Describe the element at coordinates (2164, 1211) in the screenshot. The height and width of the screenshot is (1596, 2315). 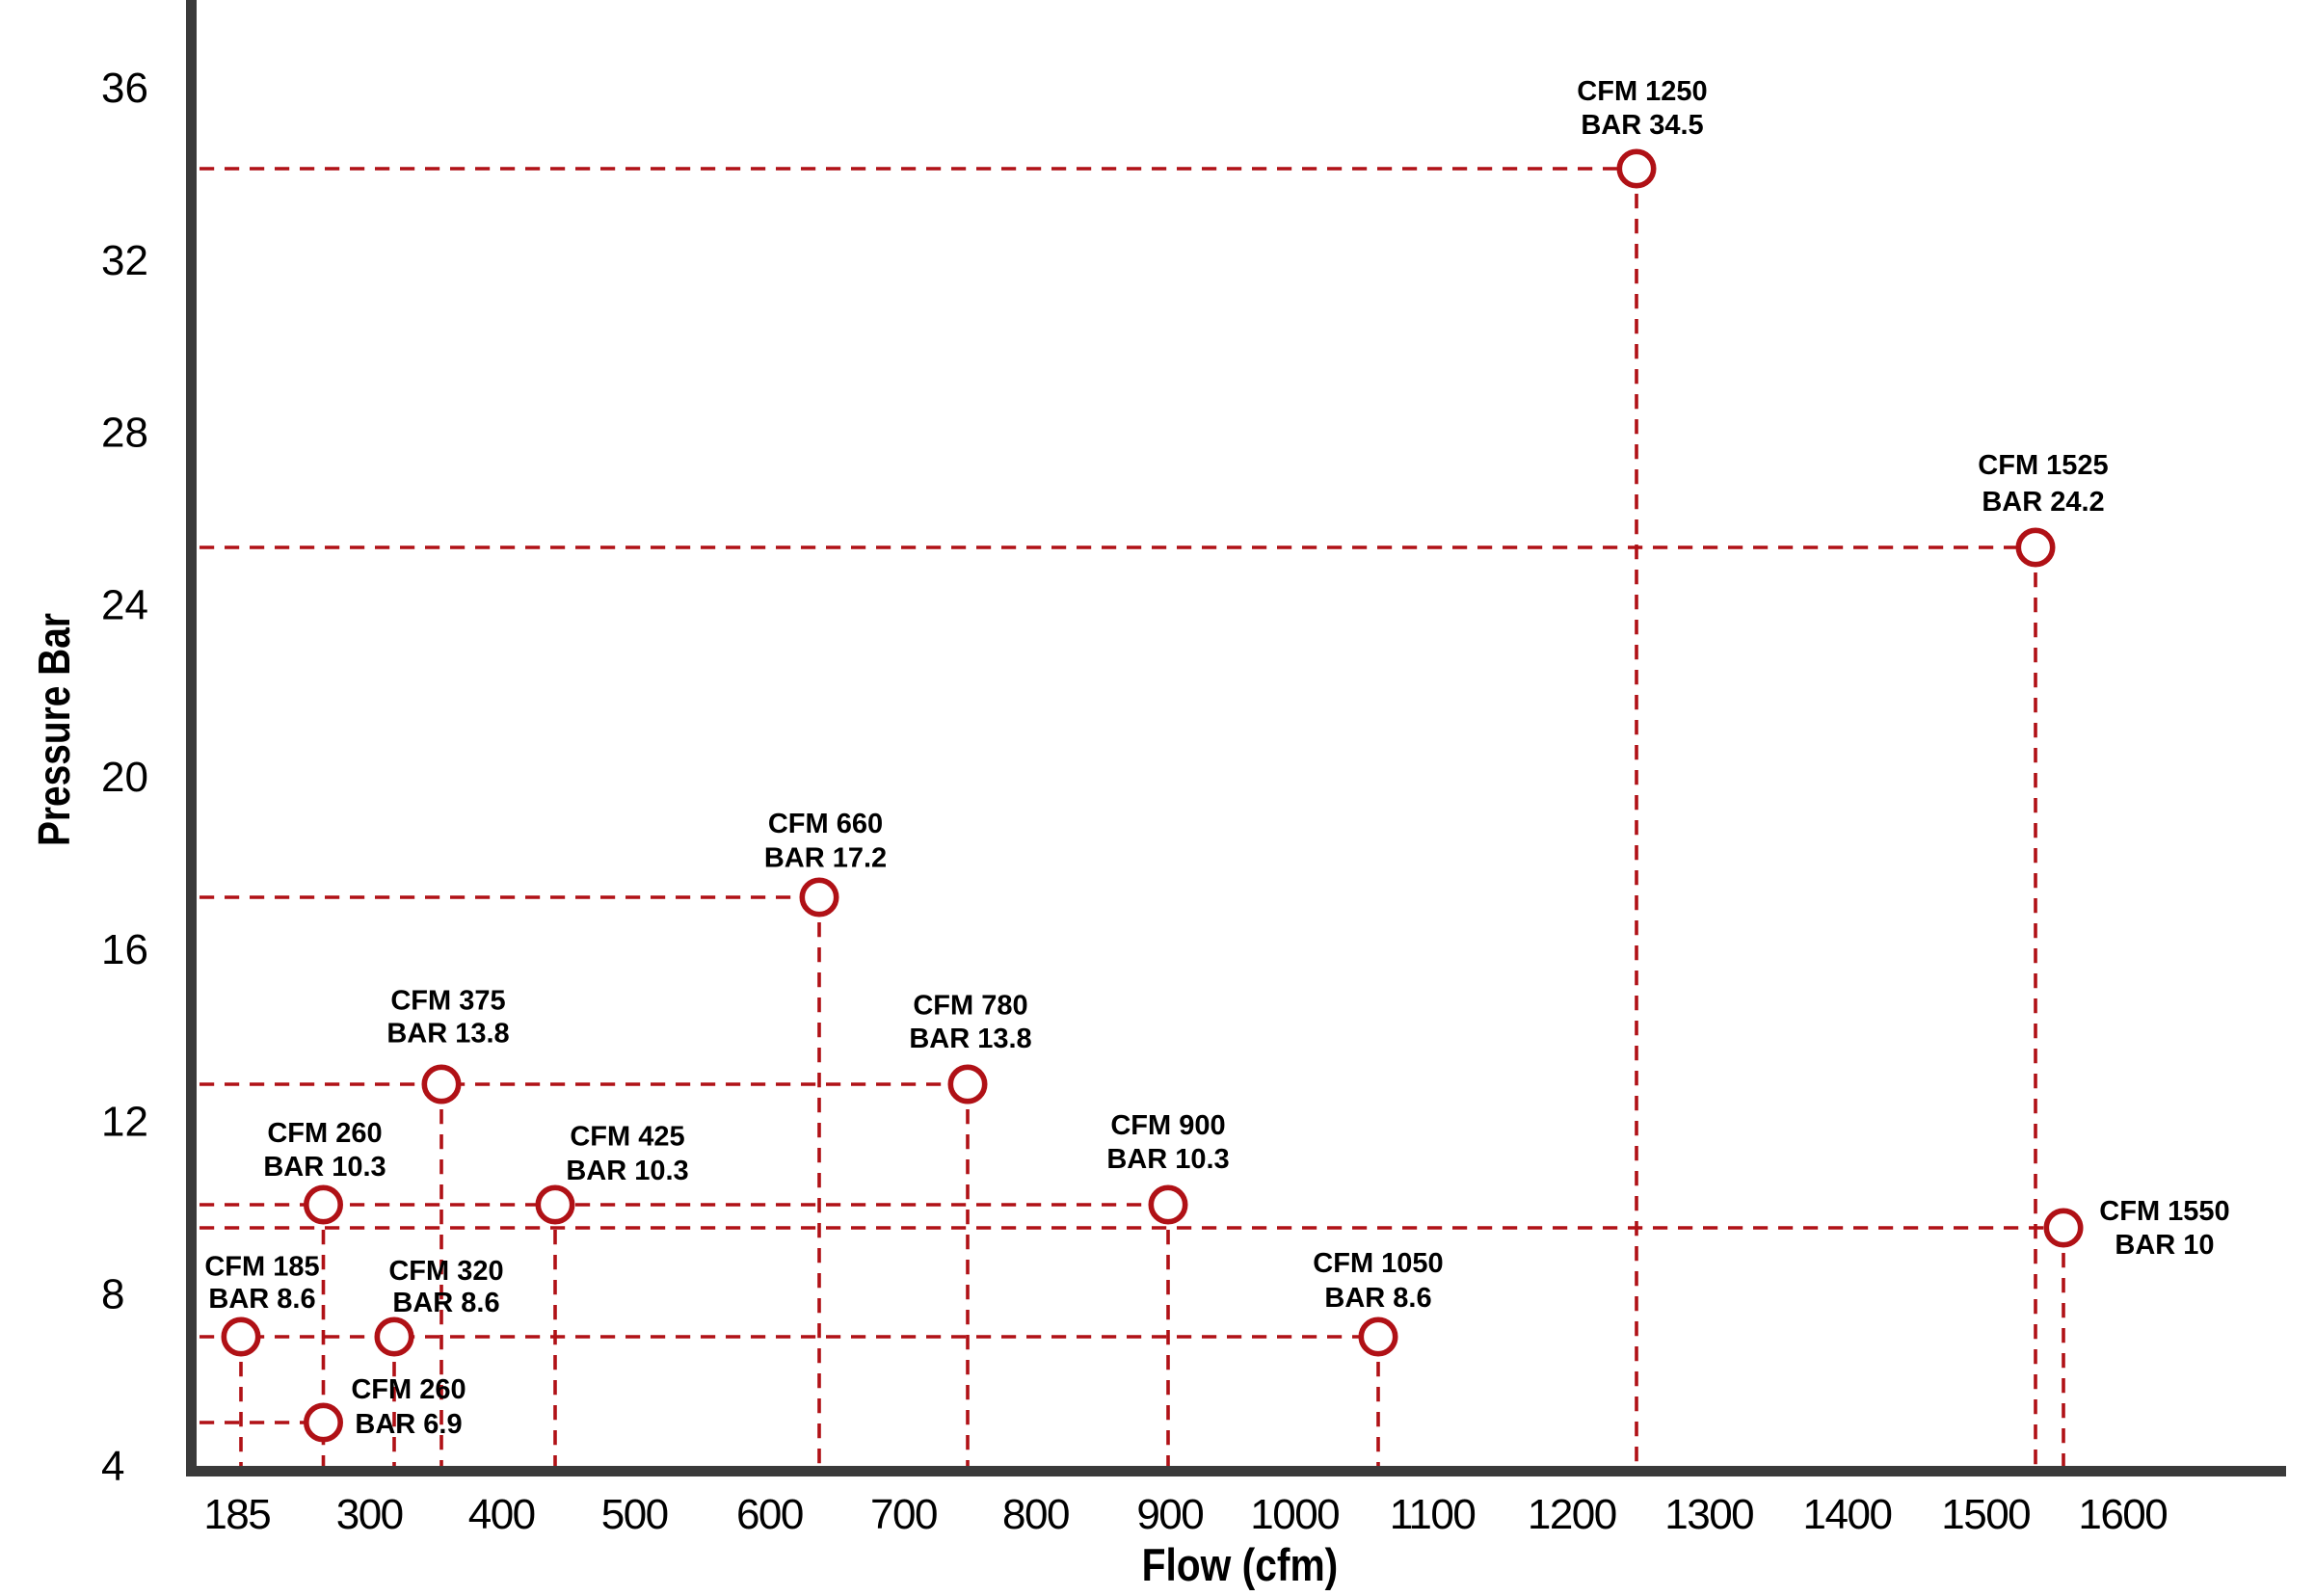
I see `svg-text: CFM 1550` at that location.